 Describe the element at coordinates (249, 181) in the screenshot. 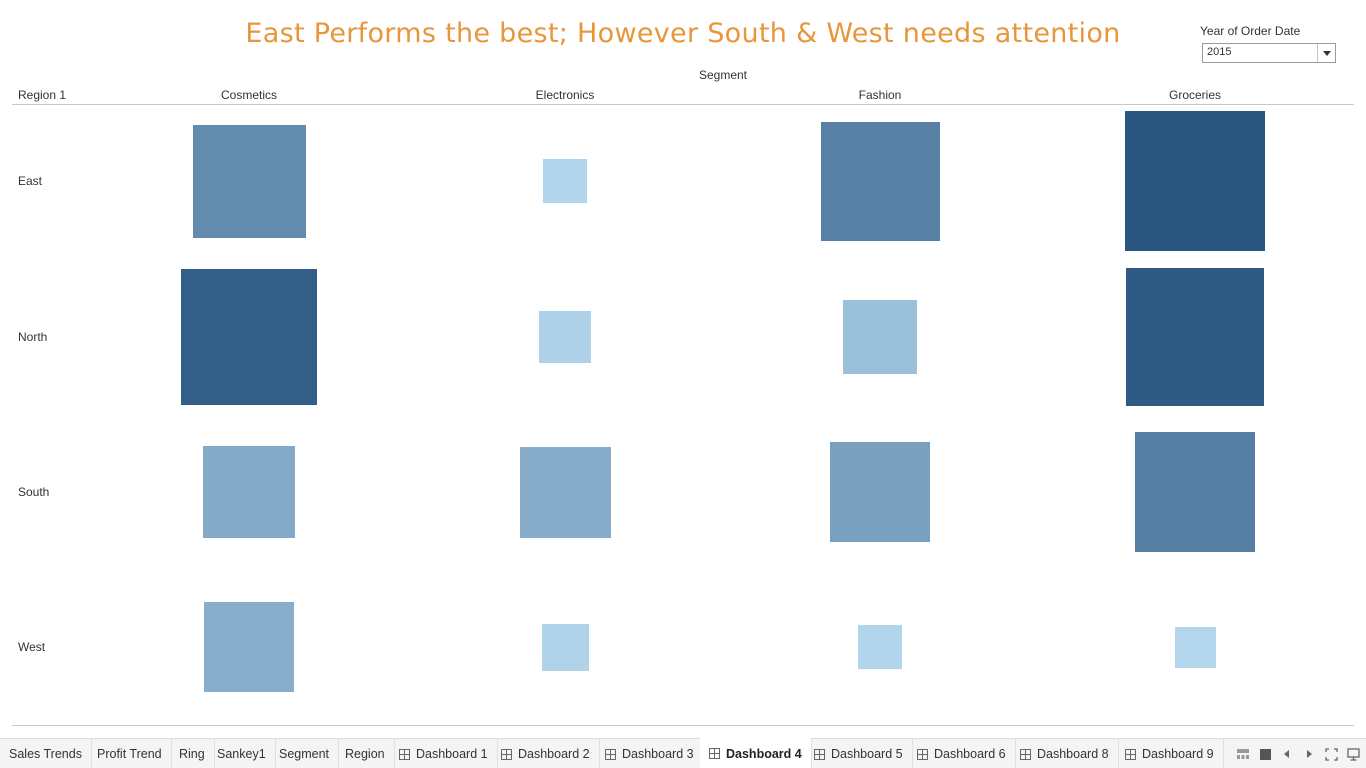

I see `heatmap-cell-east-cosmetics` at that location.